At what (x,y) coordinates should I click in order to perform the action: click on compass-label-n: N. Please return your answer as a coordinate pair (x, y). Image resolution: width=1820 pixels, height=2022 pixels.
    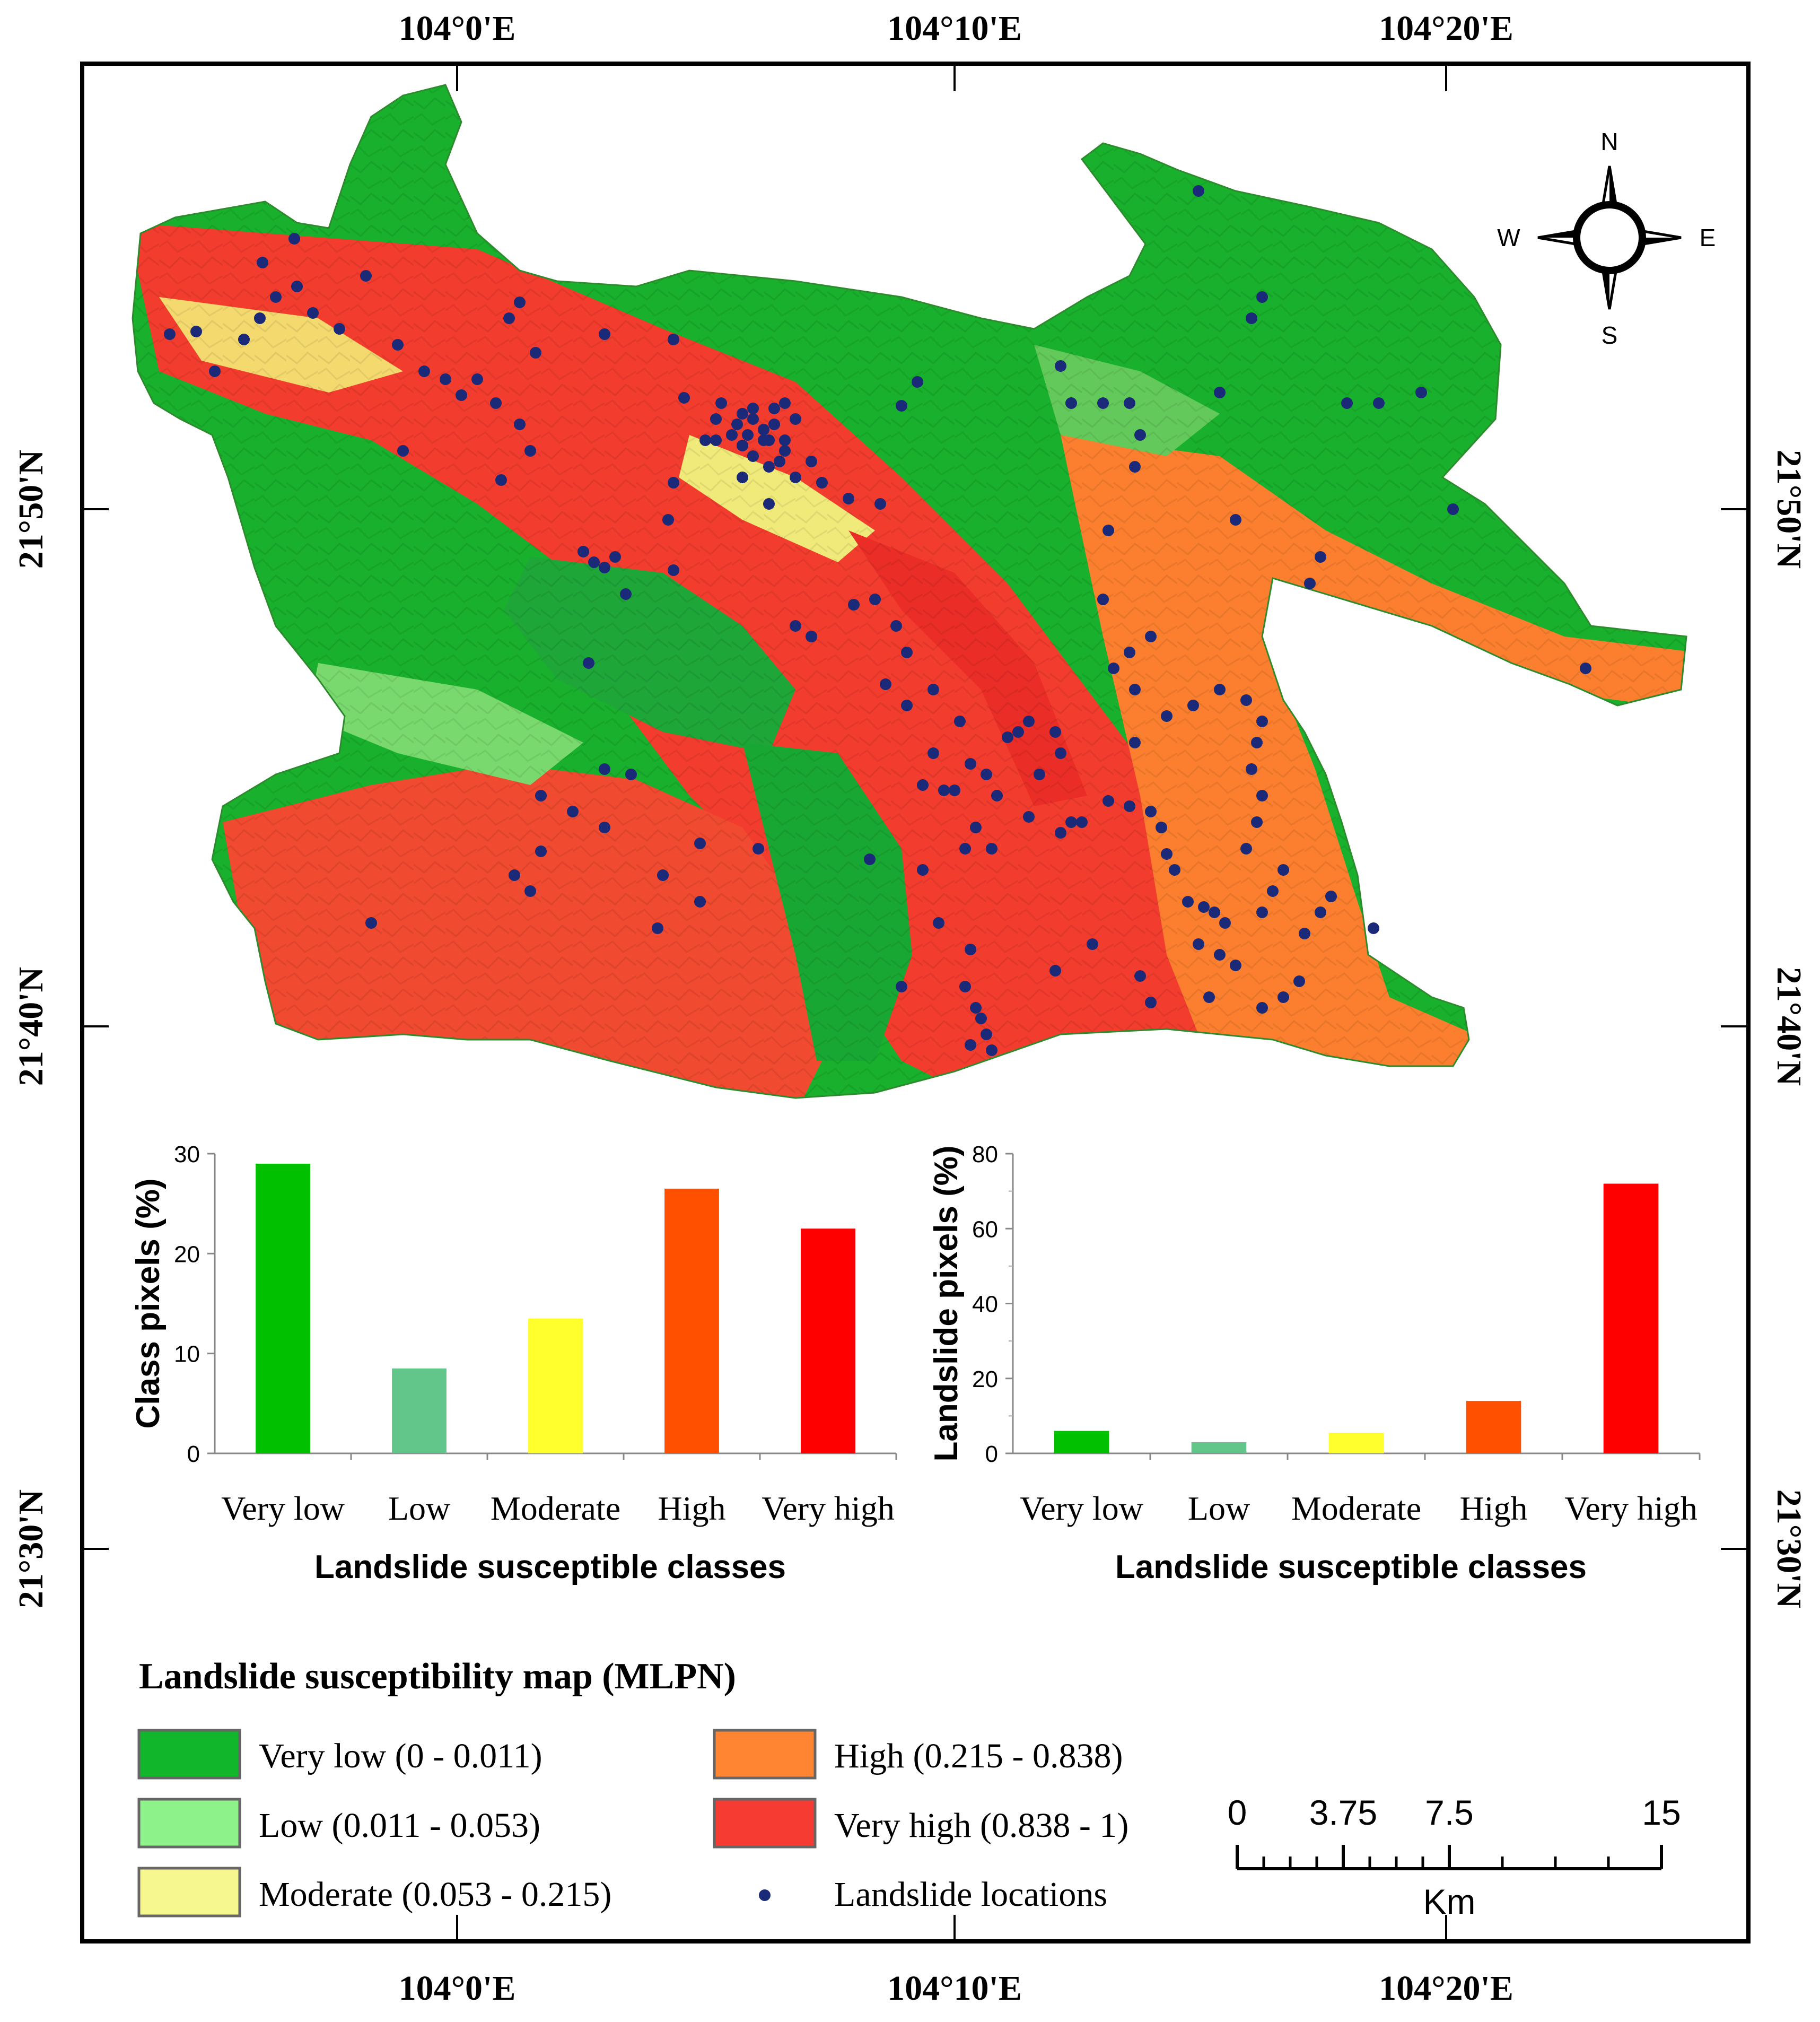
    Looking at the image, I should click on (1609, 141).